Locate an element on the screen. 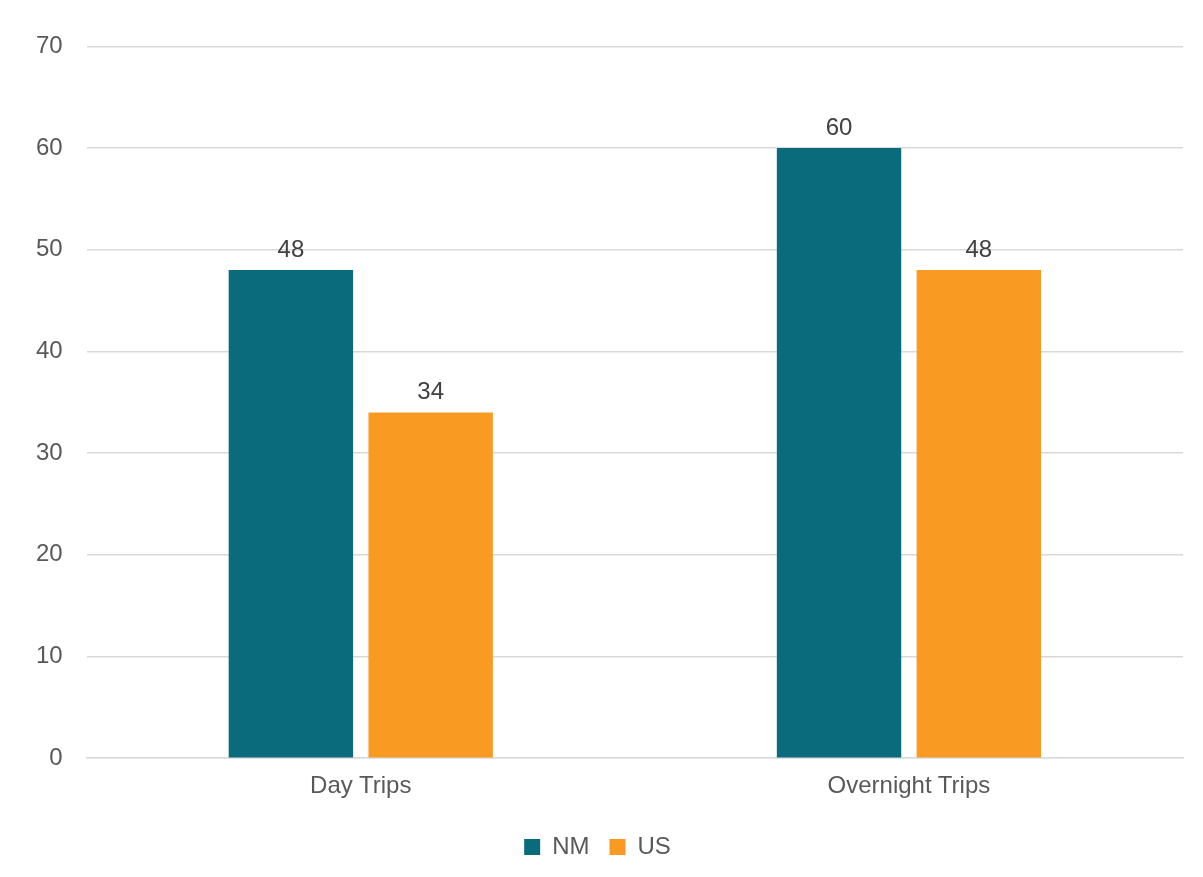  y-tick-label: 40 is located at coordinates (49, 350).